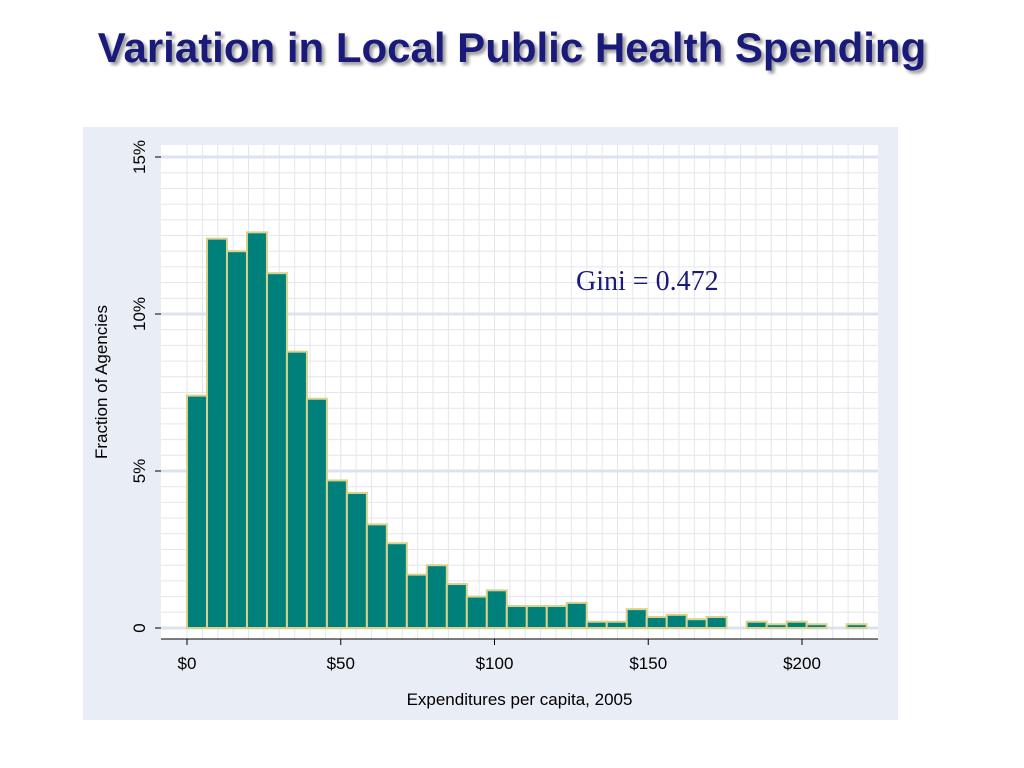 The height and width of the screenshot is (768, 1024). What do you see at coordinates (101, 382) in the screenshot?
I see `y-axis-title: Fraction of Agencies` at bounding box center [101, 382].